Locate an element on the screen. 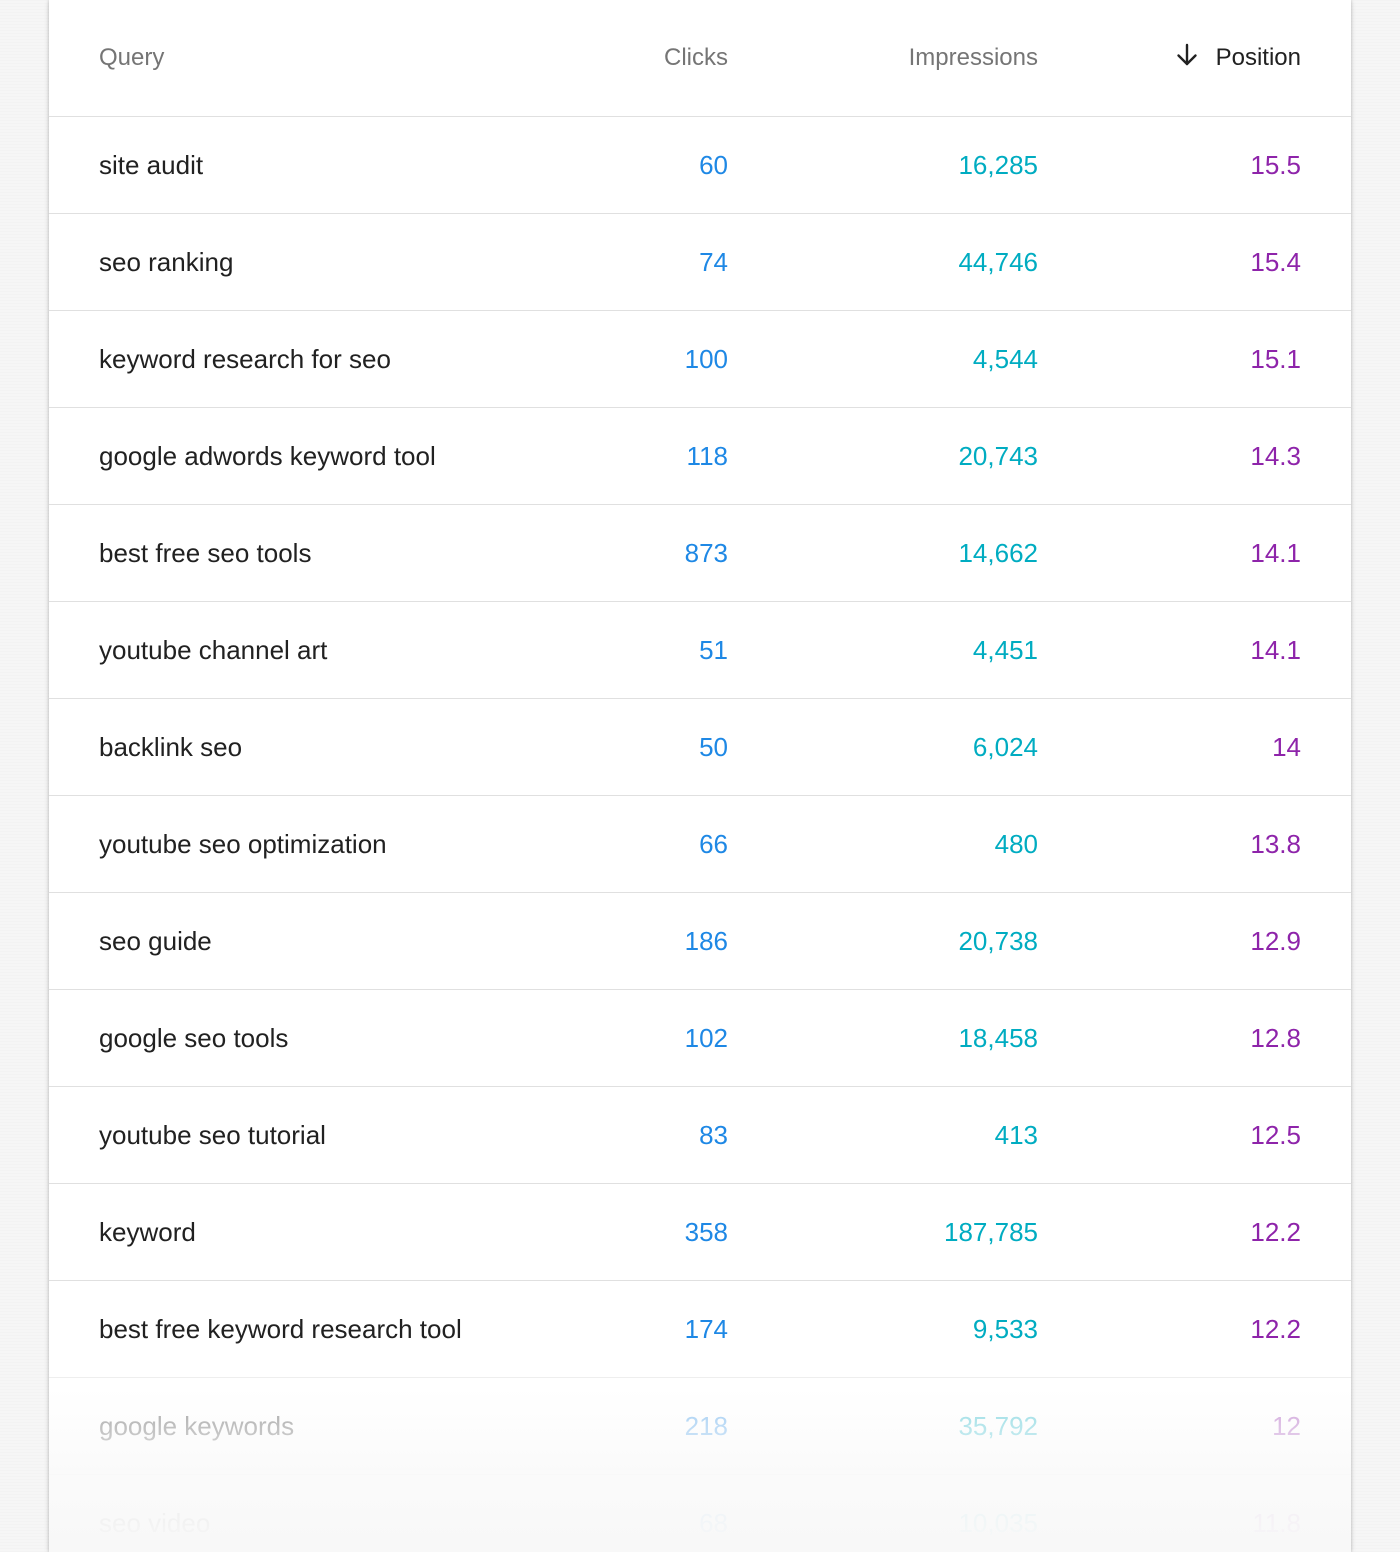 Image resolution: width=1400 pixels, height=1552 pixels. table-row: best free seo tools 873 14,662 14.1 is located at coordinates (700, 553).